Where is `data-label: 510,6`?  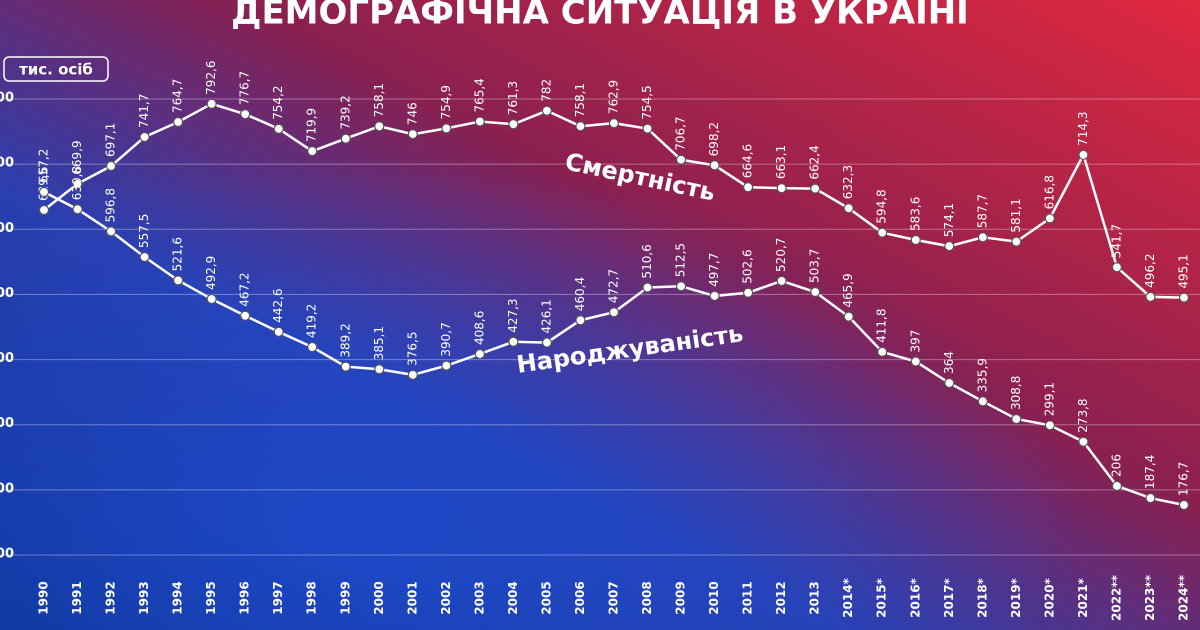
data-label: 510,6 is located at coordinates (647, 261).